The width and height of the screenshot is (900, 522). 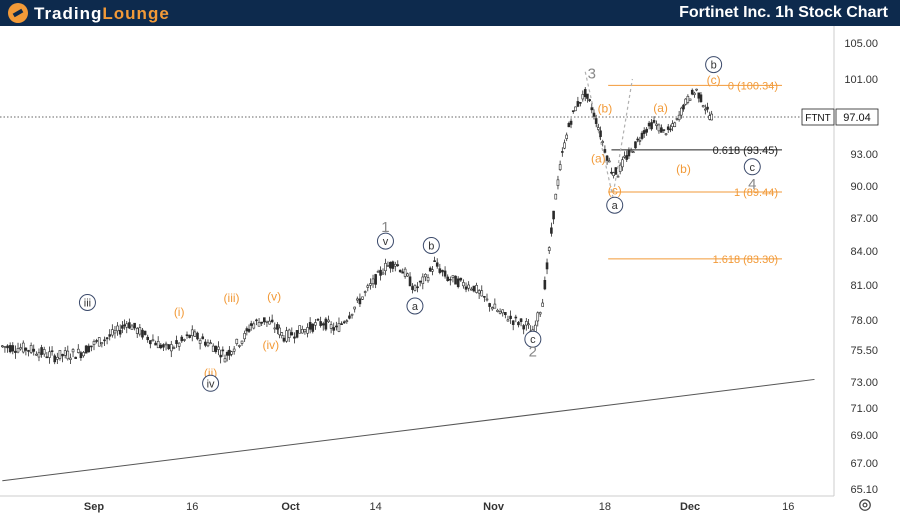 What do you see at coordinates (271, 345) in the screenshot?
I see `wave-label: (iv)` at bounding box center [271, 345].